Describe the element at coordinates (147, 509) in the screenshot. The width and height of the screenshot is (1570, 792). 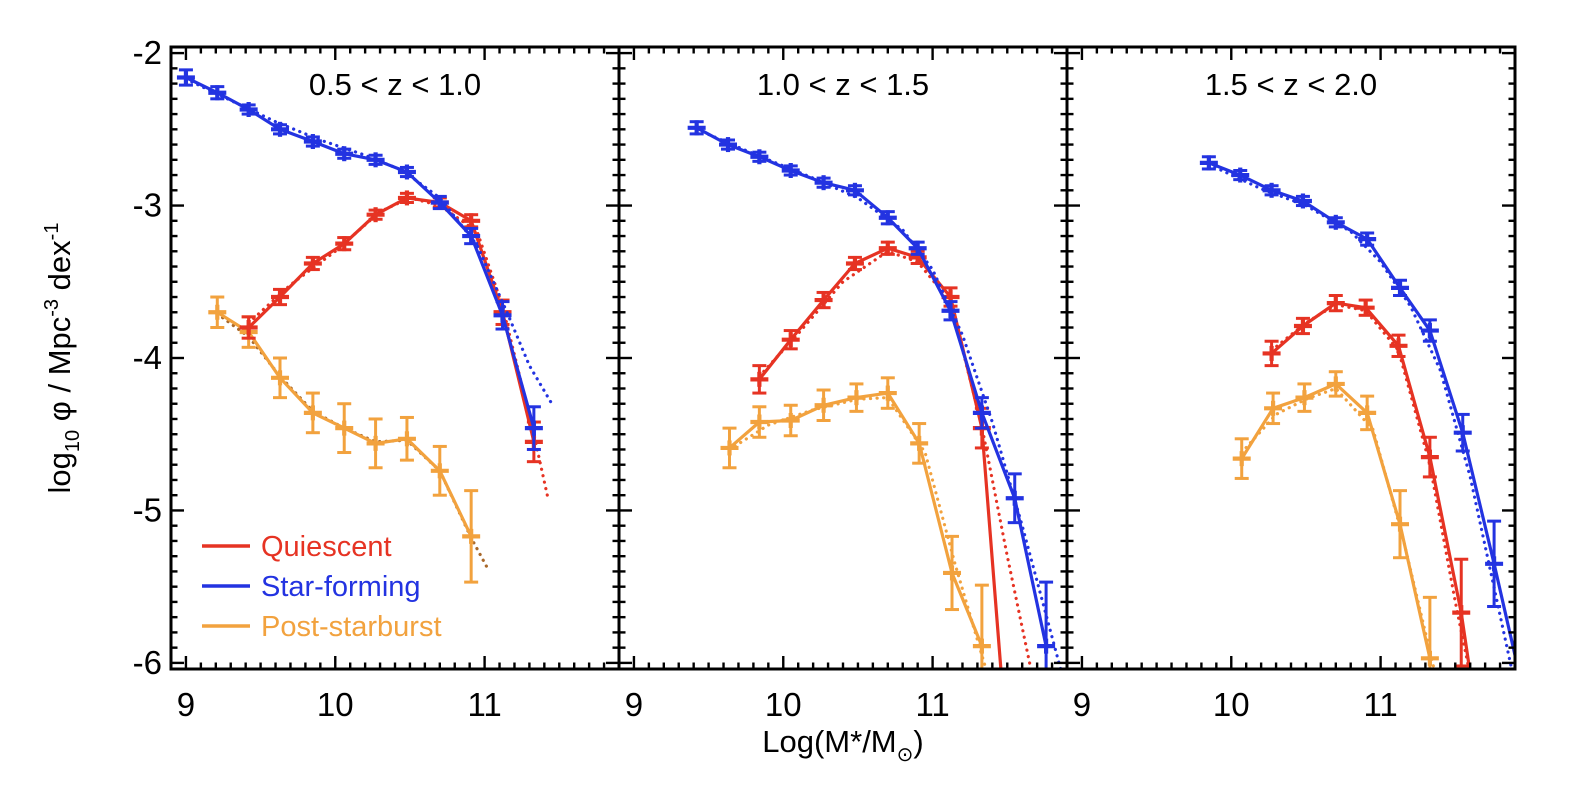
I see `y-tick-label--5: -5` at that location.